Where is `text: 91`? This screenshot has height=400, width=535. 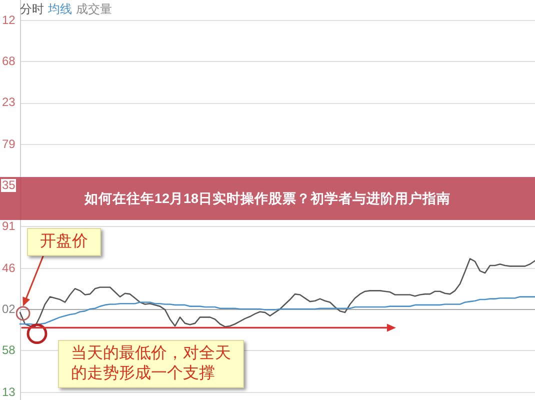
text: 91 is located at coordinates (8, 226).